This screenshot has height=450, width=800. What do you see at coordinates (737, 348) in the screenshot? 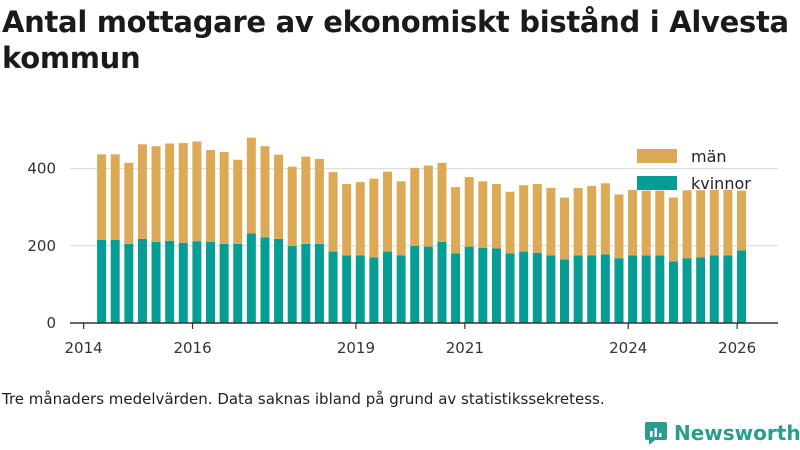
I see `x-tick-label: 2026` at bounding box center [737, 348].